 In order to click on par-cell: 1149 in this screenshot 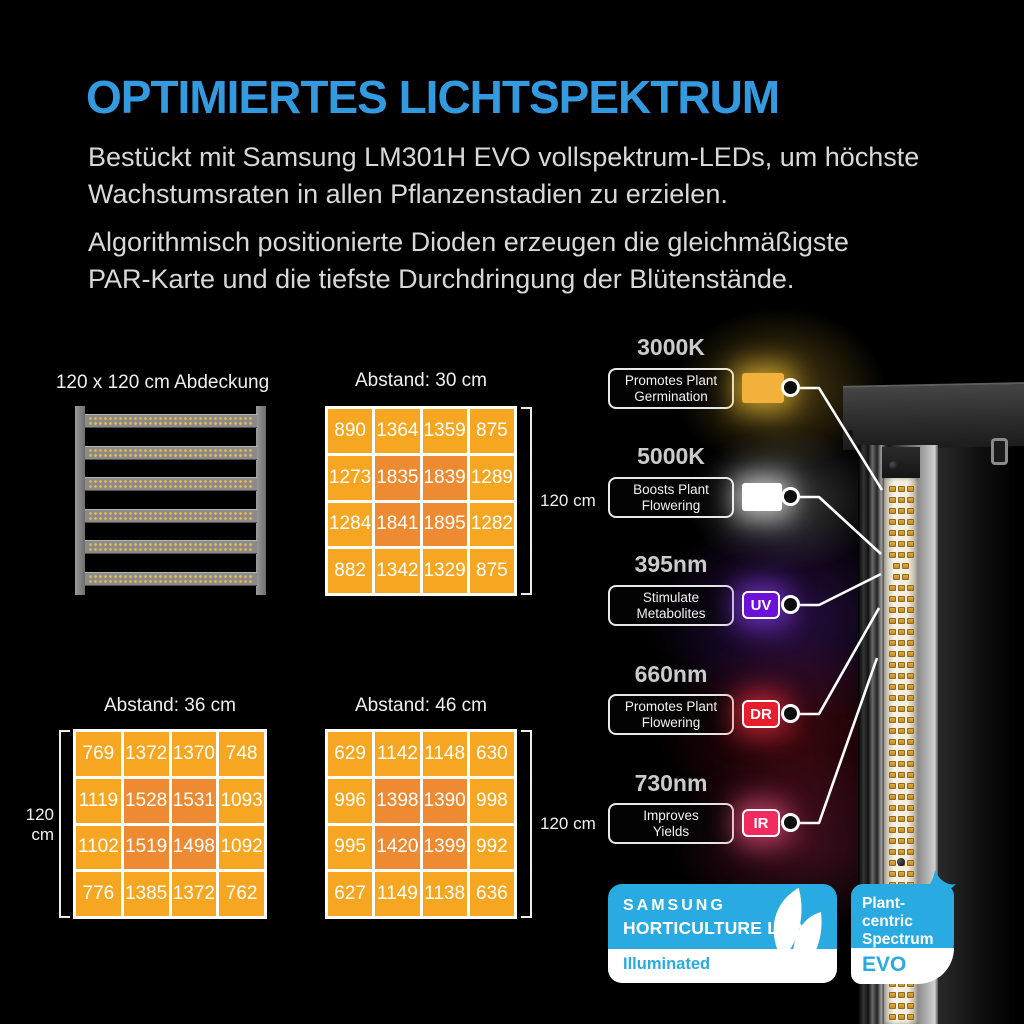, I will do `click(397, 894)`.